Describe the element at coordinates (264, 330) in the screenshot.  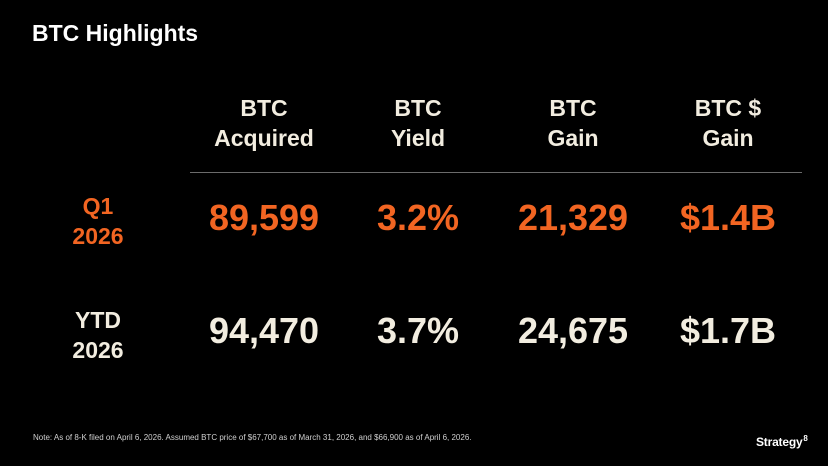
I see `ytd-btc-acquired-value: 94,470` at that location.